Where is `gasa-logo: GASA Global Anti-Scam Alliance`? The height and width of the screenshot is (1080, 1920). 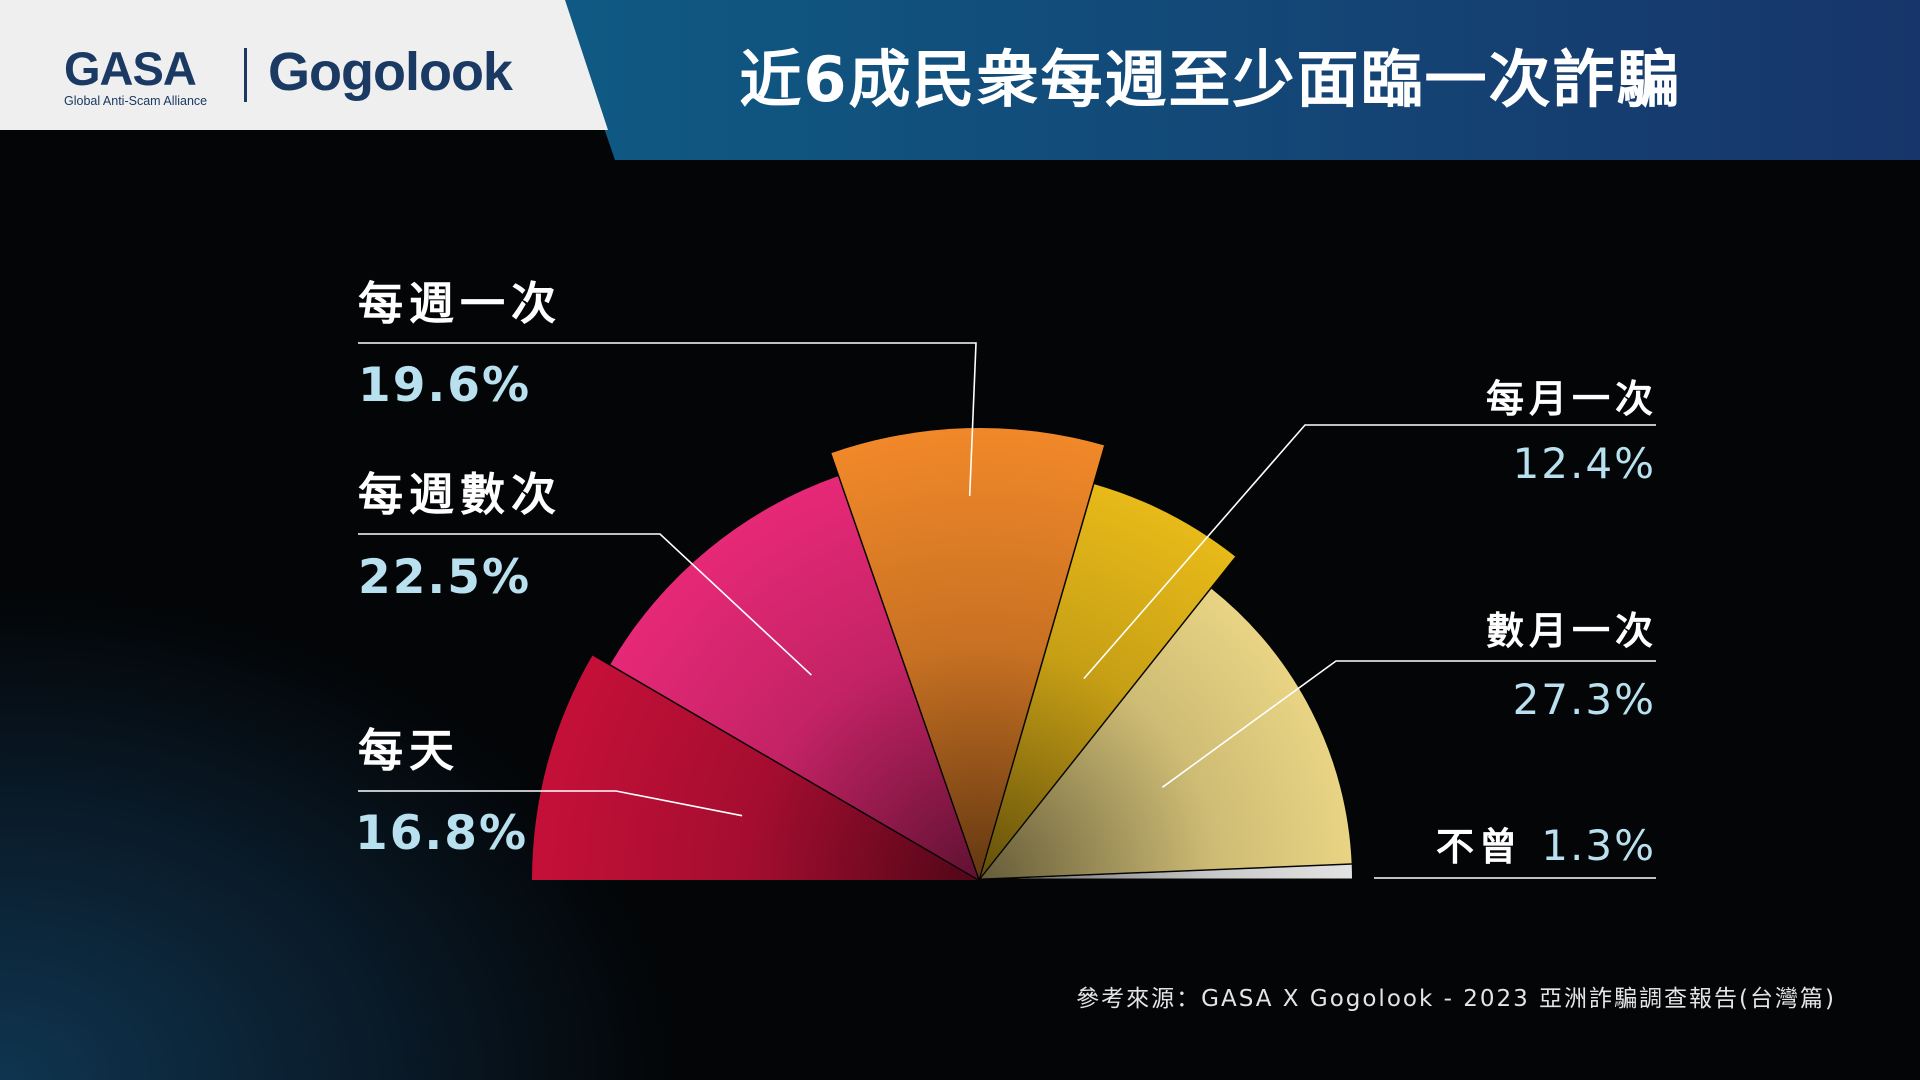 gasa-logo: GASA Global Anti-Scam Alliance is located at coordinates (144, 75).